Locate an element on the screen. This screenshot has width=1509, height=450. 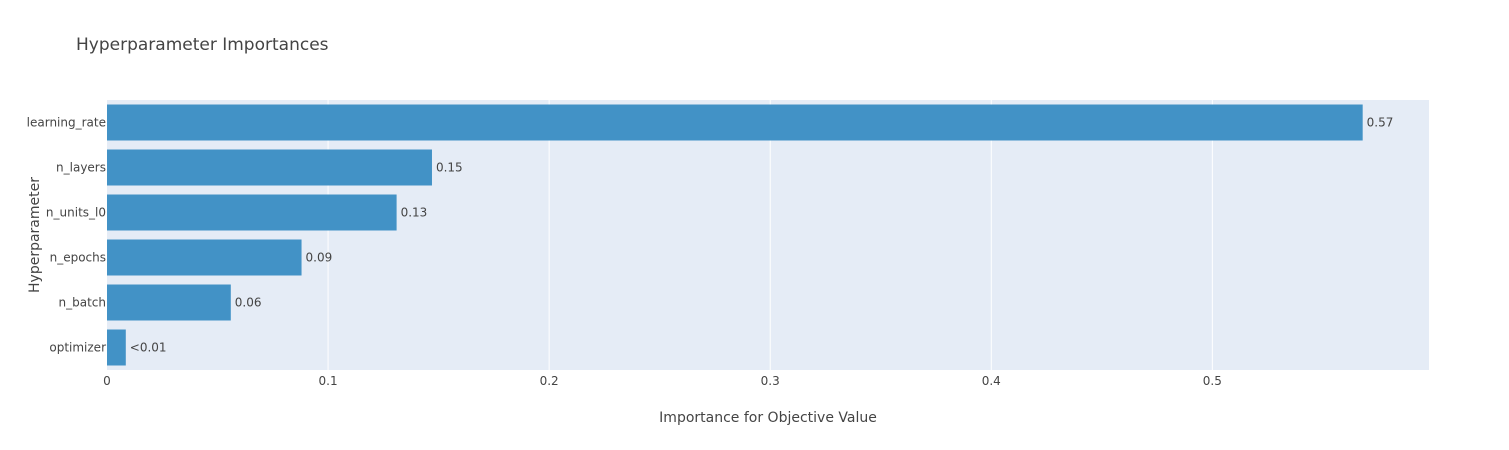
bar-n_batch is located at coordinates (169, 302).